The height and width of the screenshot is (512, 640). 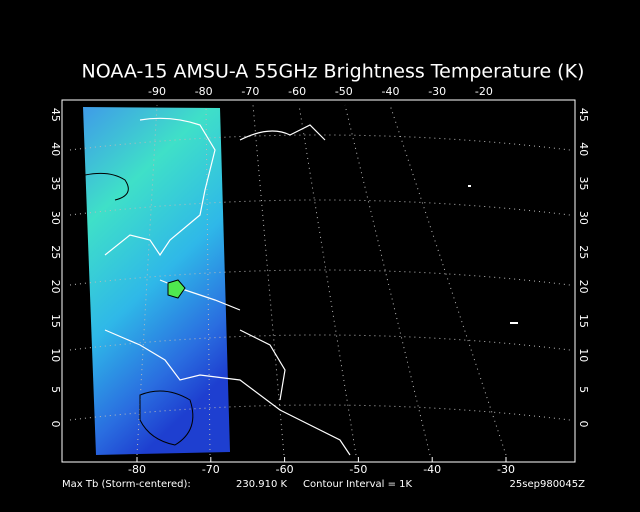 What do you see at coordinates (55, 287) in the screenshot?
I see `left-tick-label: 20` at bounding box center [55, 287].